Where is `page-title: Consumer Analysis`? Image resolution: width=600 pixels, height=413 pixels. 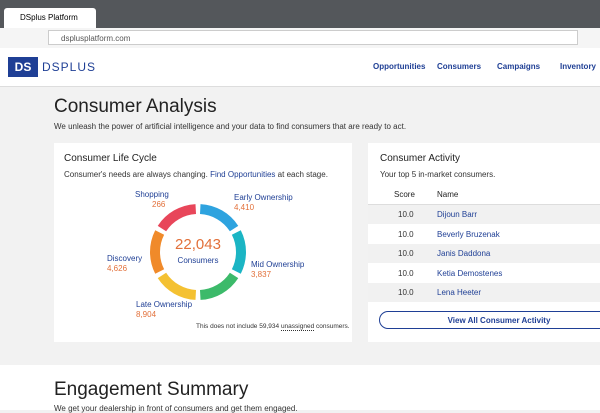 page-title: Consumer Analysis is located at coordinates (135, 106).